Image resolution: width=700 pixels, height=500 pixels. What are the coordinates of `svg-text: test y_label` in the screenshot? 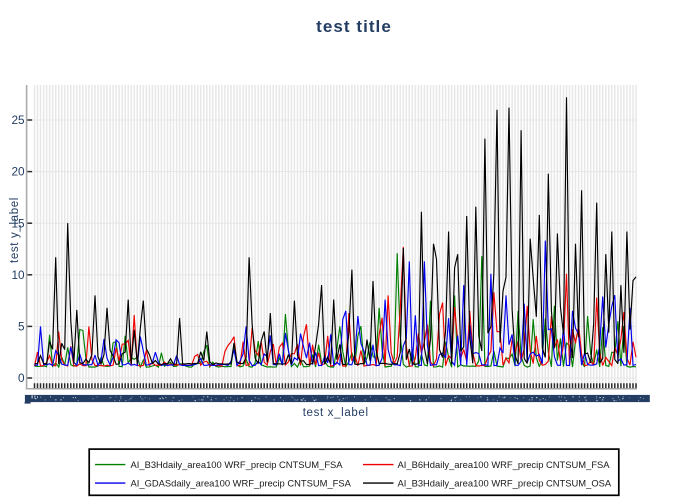 It's located at (15, 230).